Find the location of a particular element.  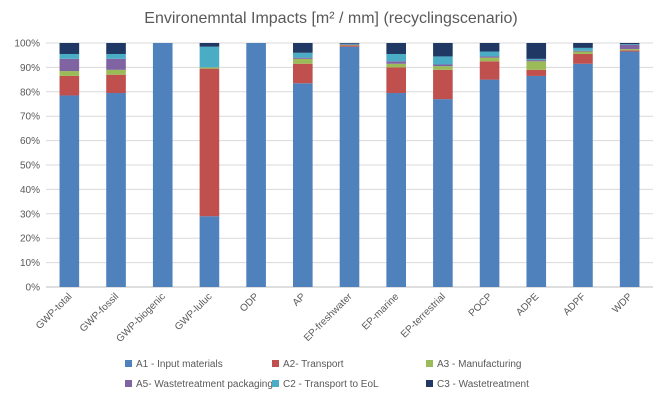

y-tick-label: 90% is located at coordinates (30, 68).